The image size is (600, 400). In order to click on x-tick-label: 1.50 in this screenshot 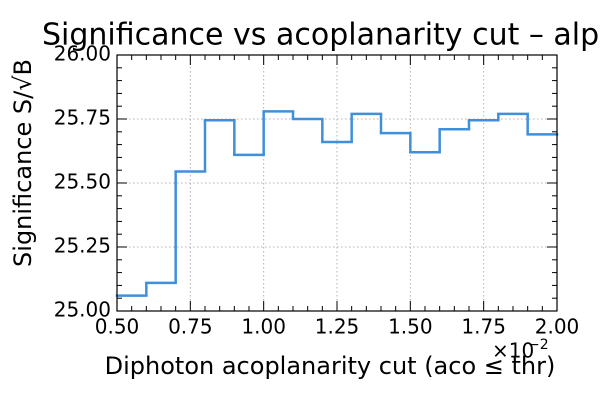, I will do `click(410, 327)`.